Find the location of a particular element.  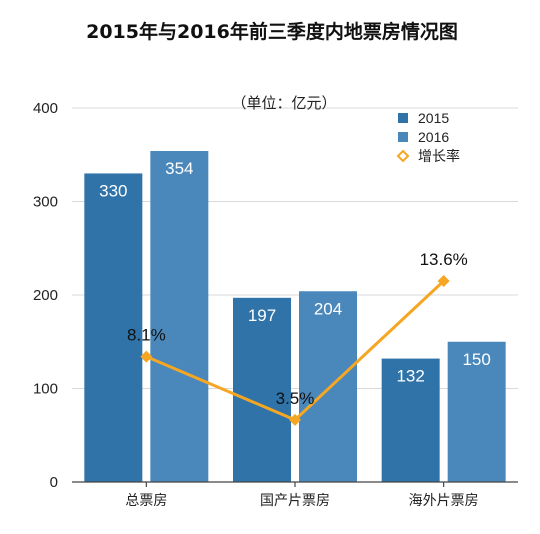

x-category-label: 海外片票房 is located at coordinates (444, 501).